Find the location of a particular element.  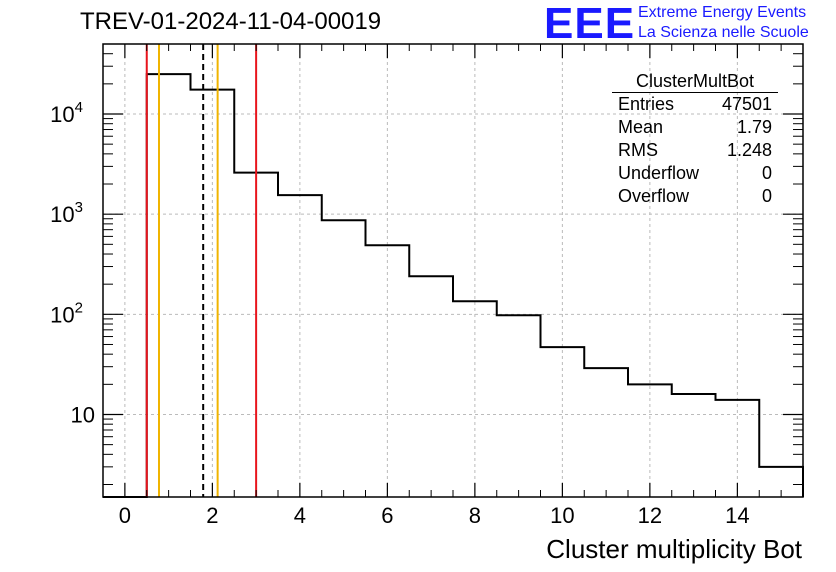

stats-row-entries: Entries 47501 is located at coordinates (695, 104).